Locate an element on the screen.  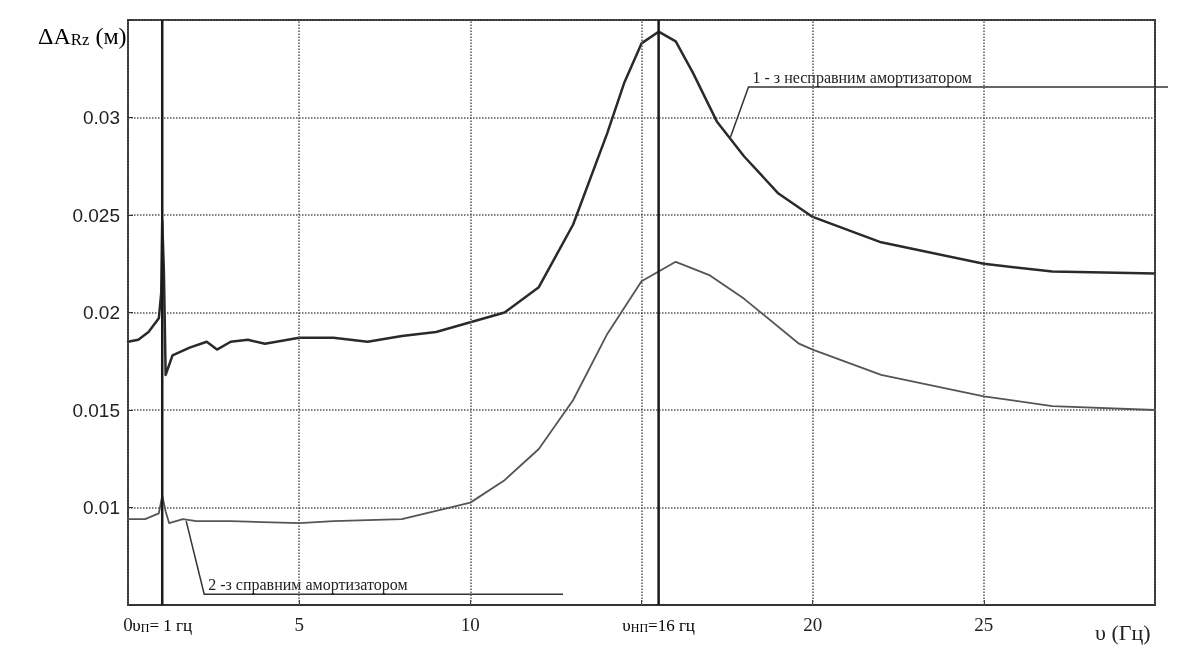
x-tick-label: 10 is located at coordinates (470, 624).